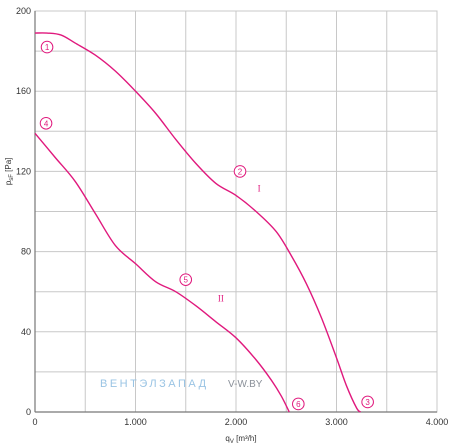 The width and height of the screenshot is (460, 447). What do you see at coordinates (227, 438) in the screenshot?
I see `x-axis-label-main: q` at bounding box center [227, 438].